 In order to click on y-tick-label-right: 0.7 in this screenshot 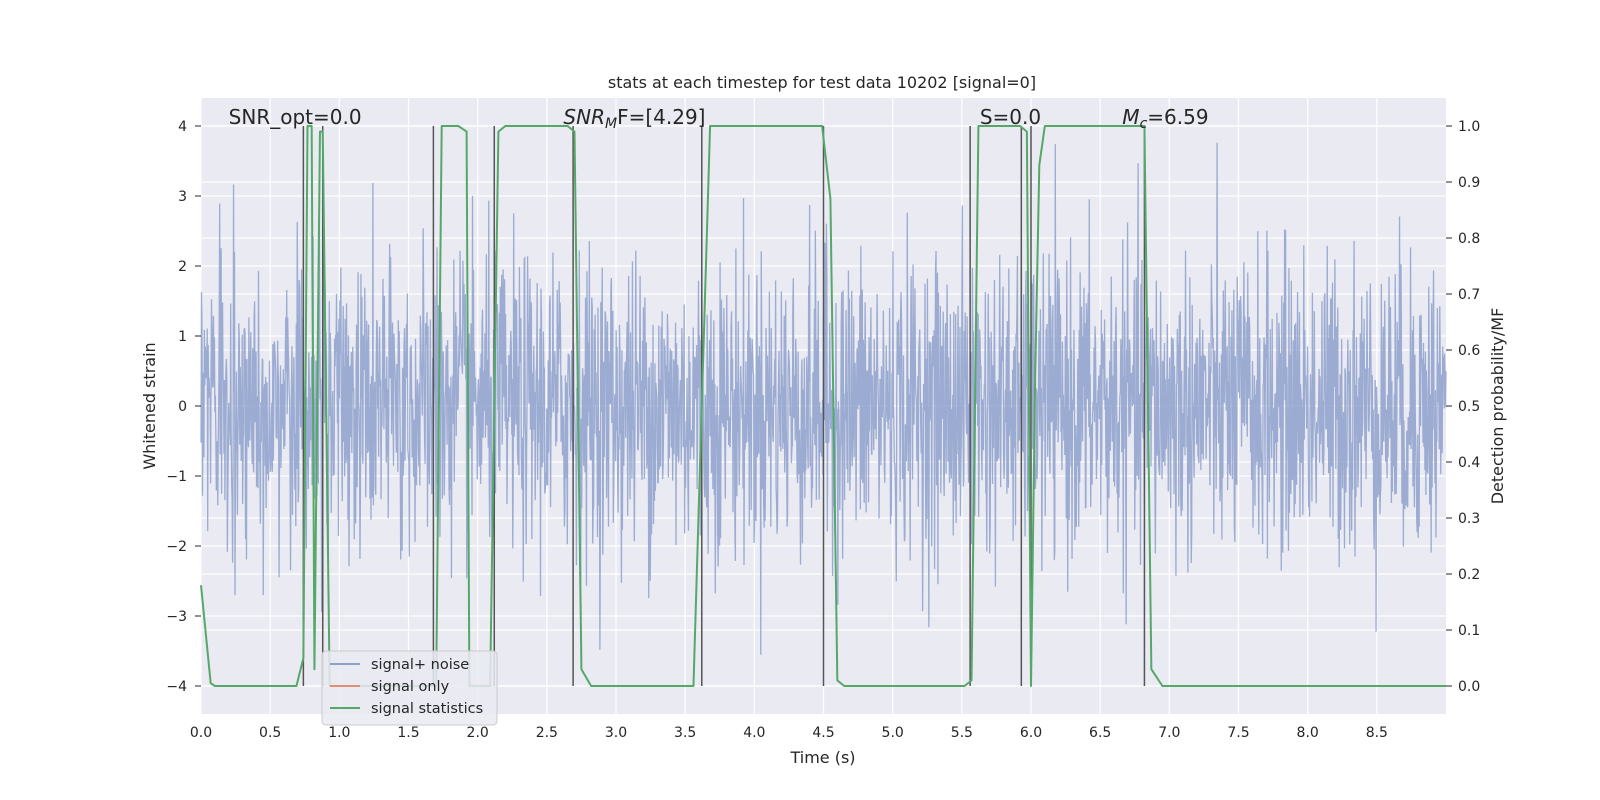, I will do `click(1469, 295)`.